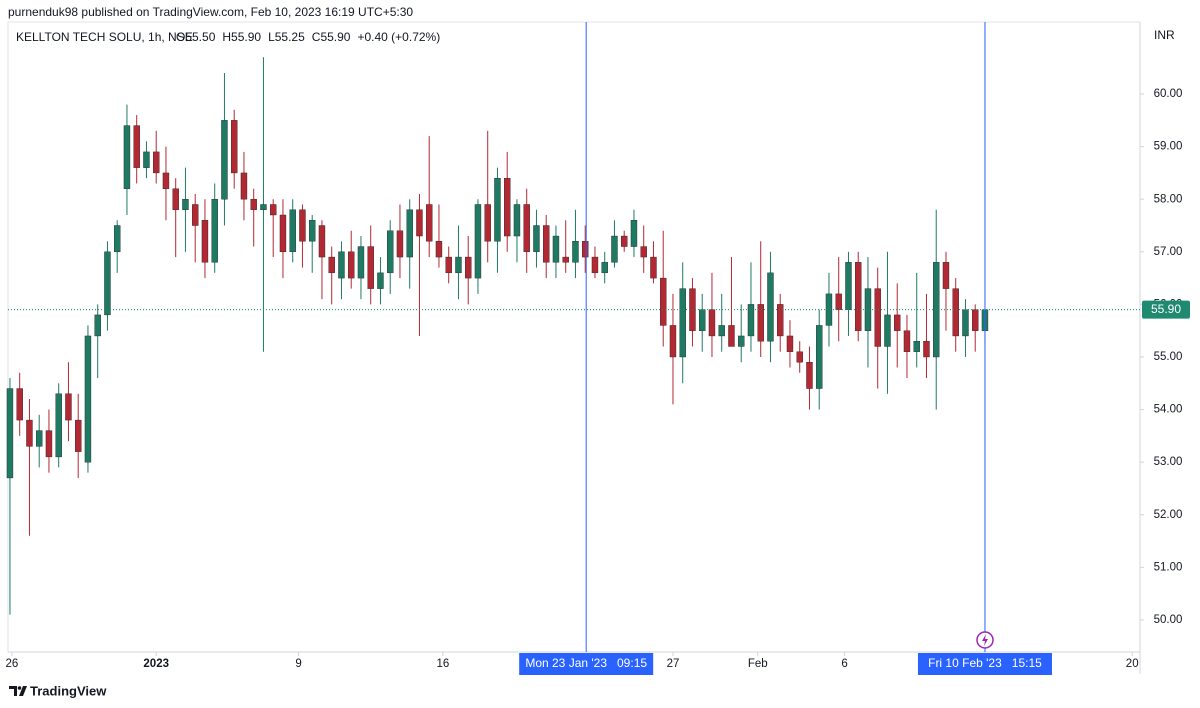 The height and width of the screenshot is (708, 1200). Describe the element at coordinates (331, 37) in the screenshot. I see `ohlc-legend: C55.90` at that location.